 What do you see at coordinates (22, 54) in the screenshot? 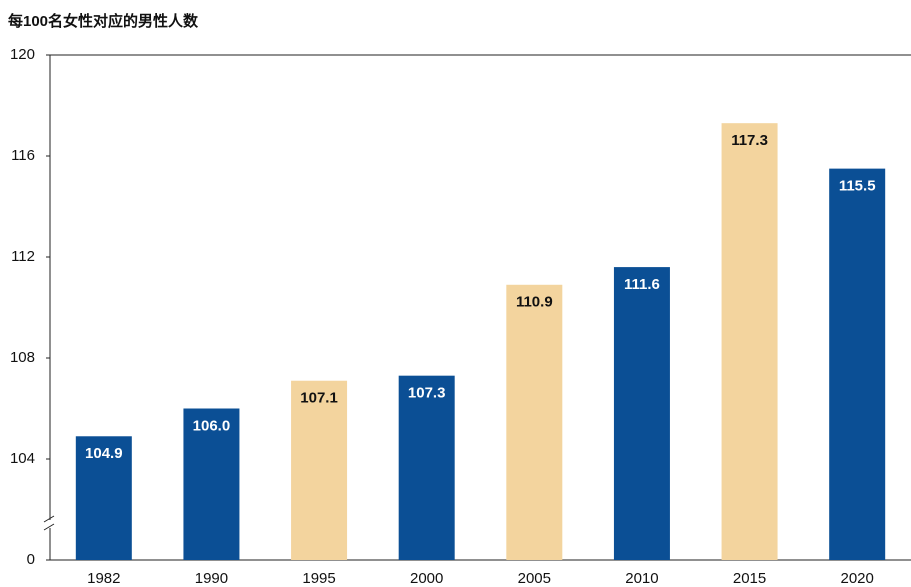
I see `y-tick-label: 120` at bounding box center [22, 54].